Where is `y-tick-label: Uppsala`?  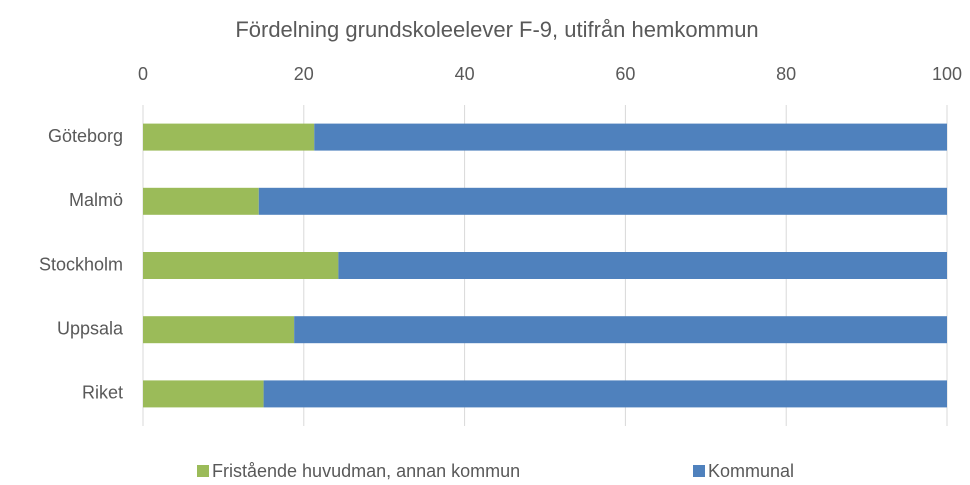
y-tick-label: Uppsala is located at coordinates (90, 328).